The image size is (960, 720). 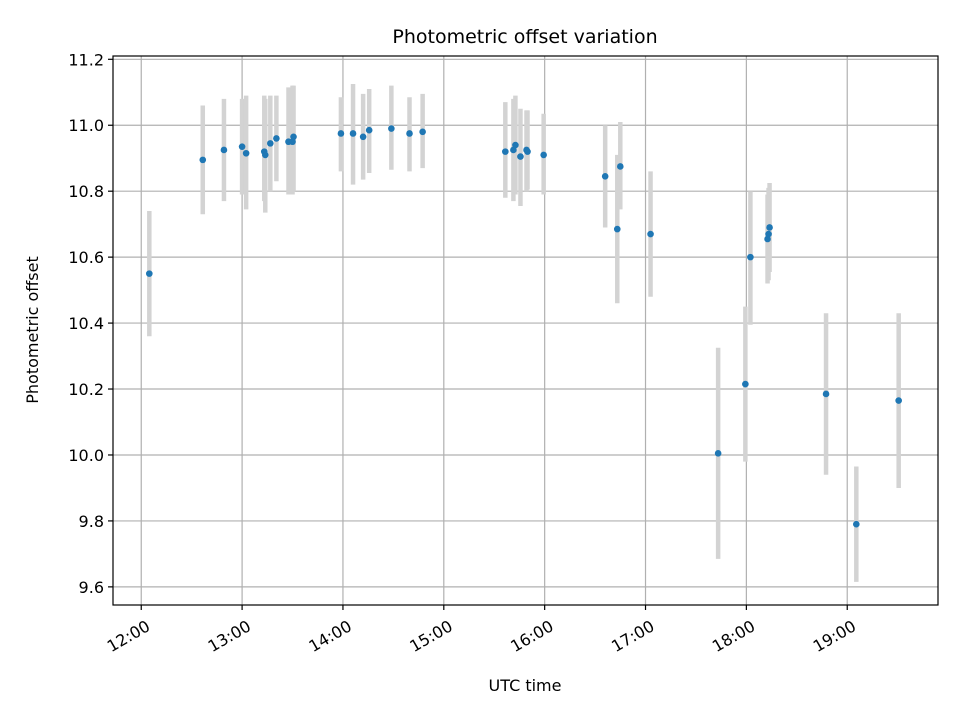 I want to click on x-axis-label: UTC time, so click(x=525, y=685).